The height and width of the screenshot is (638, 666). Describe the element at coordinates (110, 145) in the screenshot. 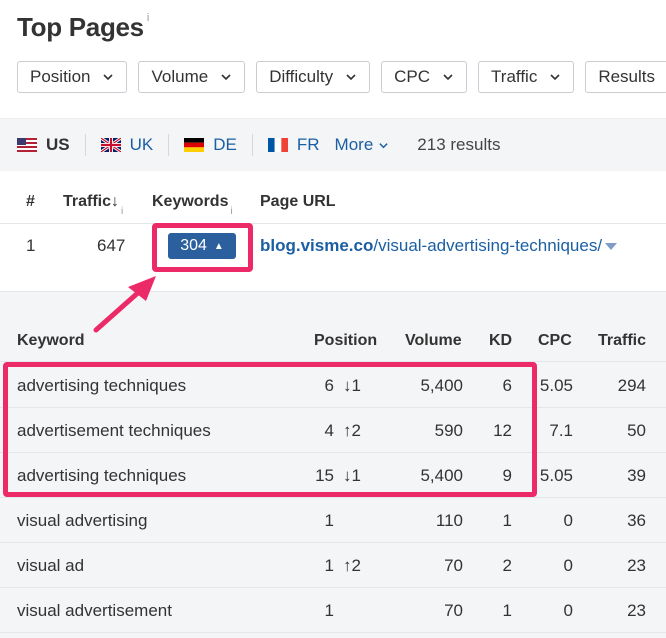

I see `uk-flag-icon` at that location.